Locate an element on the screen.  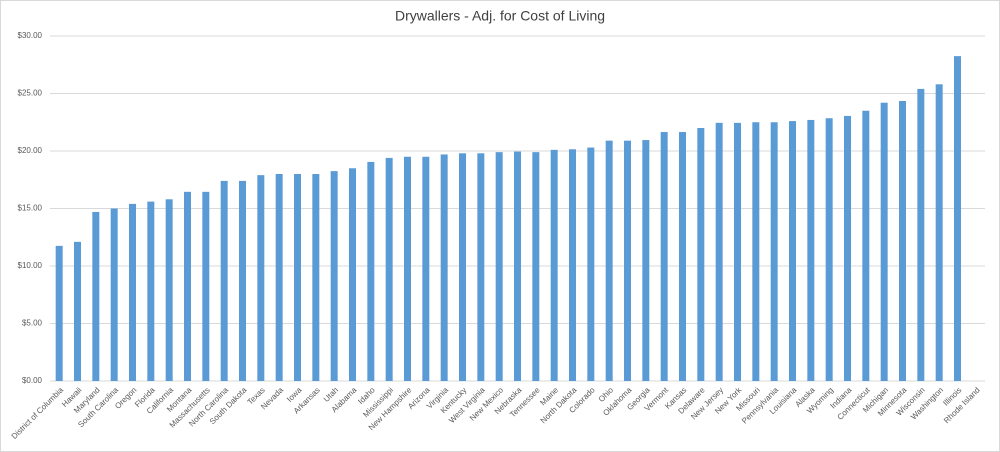
y-tick-label: $5.00 is located at coordinates (32, 323).